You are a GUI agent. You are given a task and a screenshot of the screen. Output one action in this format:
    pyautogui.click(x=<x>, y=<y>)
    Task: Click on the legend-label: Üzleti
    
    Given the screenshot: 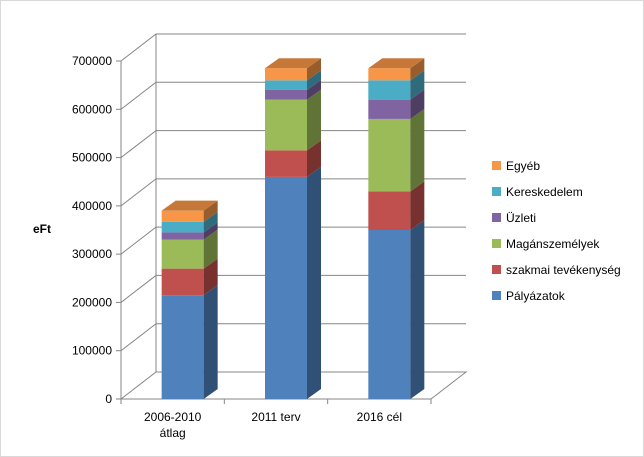 What is the action you would take?
    pyautogui.click(x=521, y=218)
    